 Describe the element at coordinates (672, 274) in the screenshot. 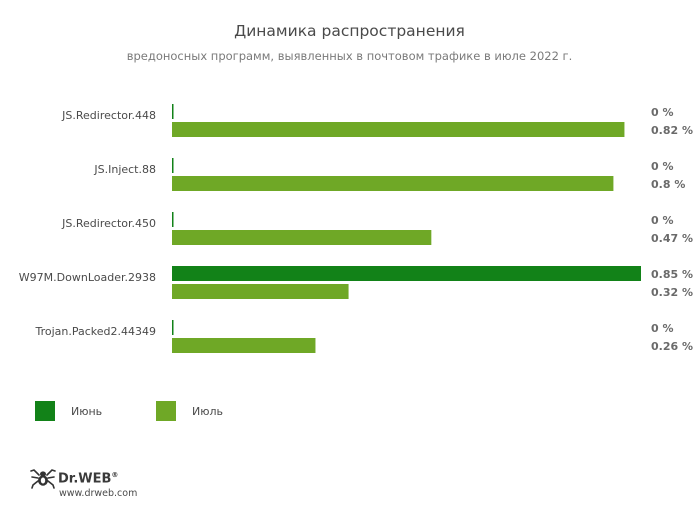

I see `value-label-june: 0.85 %` at that location.